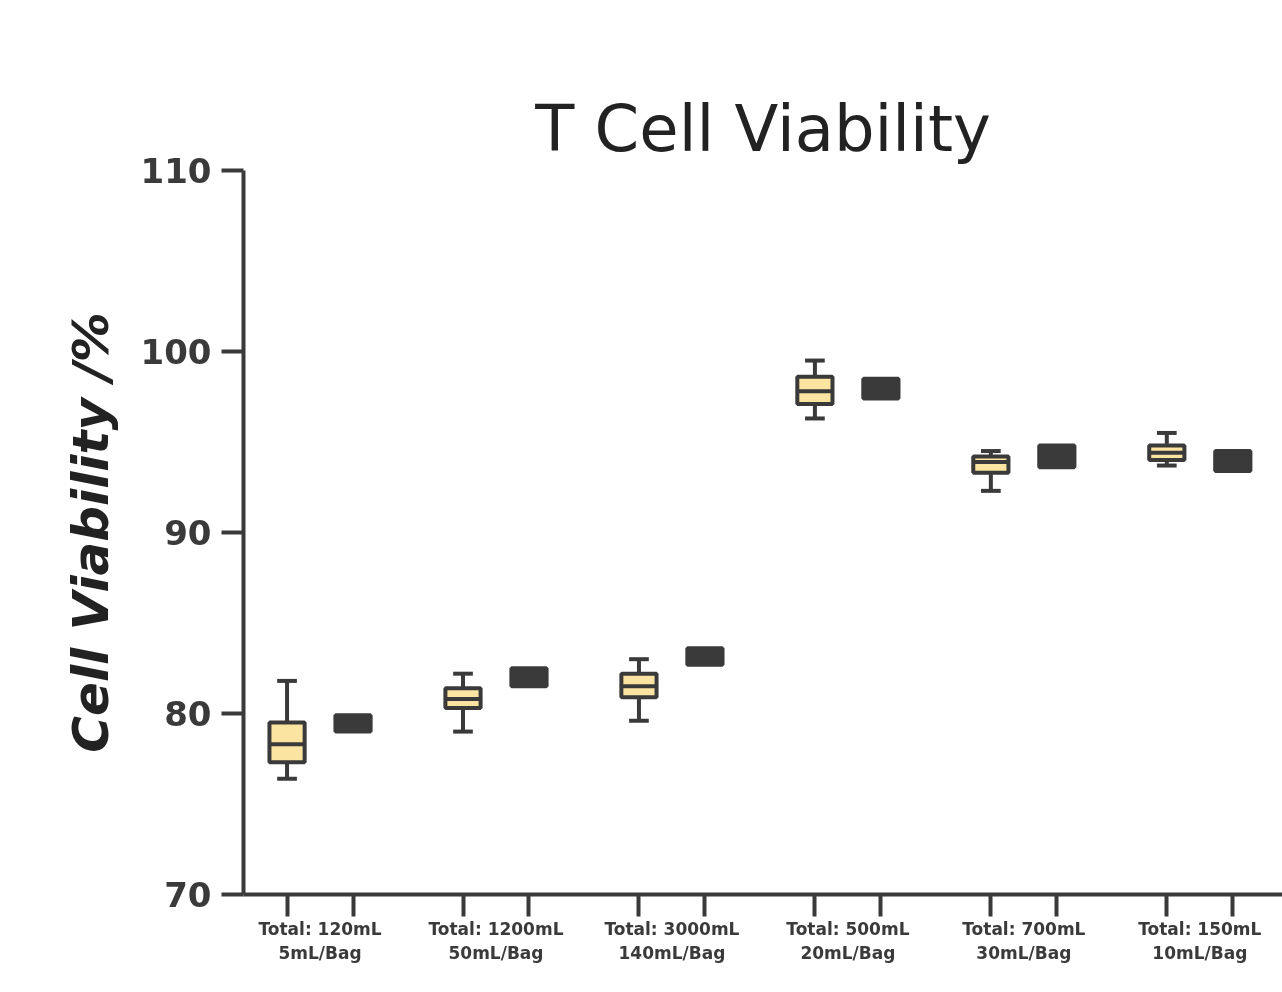 This screenshot has width=1282, height=992. Describe the element at coordinates (176, 171) in the screenshot. I see `y-tick-label: 110` at that location.